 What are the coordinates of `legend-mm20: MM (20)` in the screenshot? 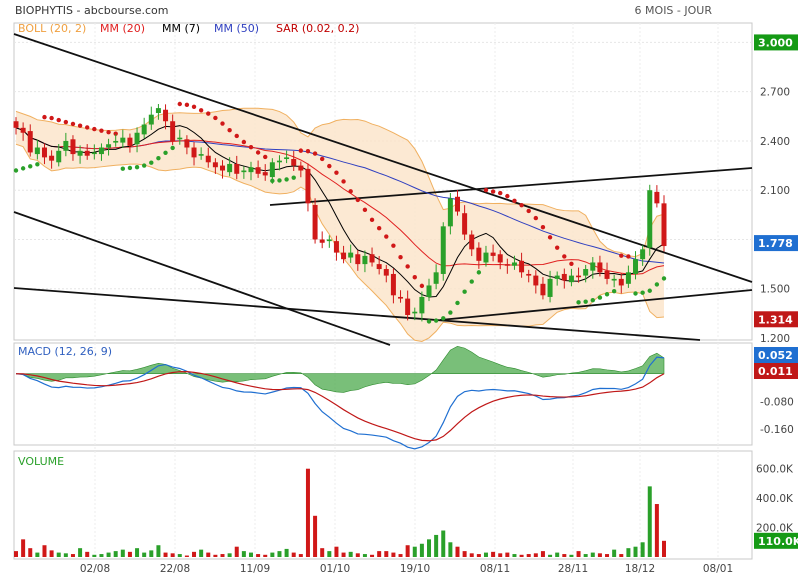 It's located at (122, 28).